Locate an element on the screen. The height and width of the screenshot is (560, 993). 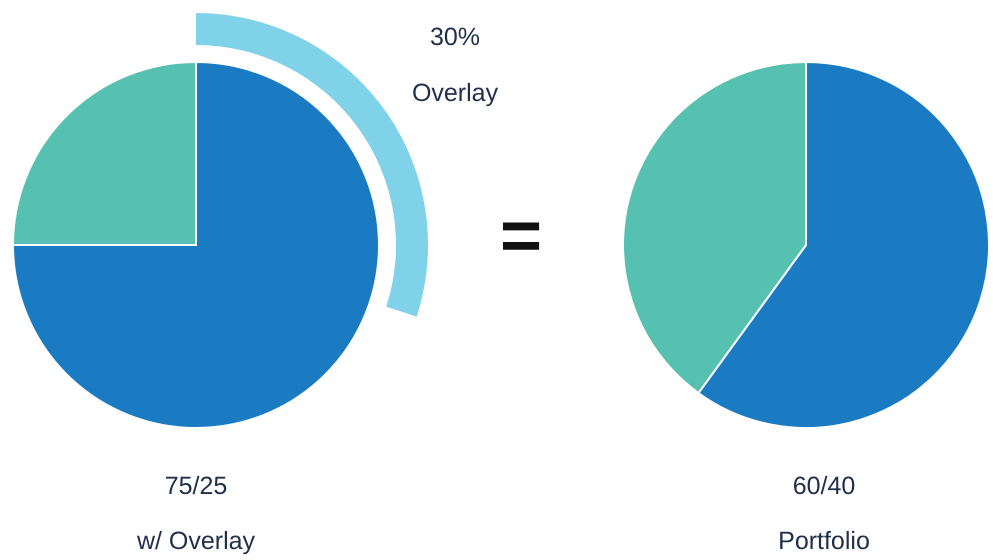
slice-label: Overlay is located at coordinates (455, 93).